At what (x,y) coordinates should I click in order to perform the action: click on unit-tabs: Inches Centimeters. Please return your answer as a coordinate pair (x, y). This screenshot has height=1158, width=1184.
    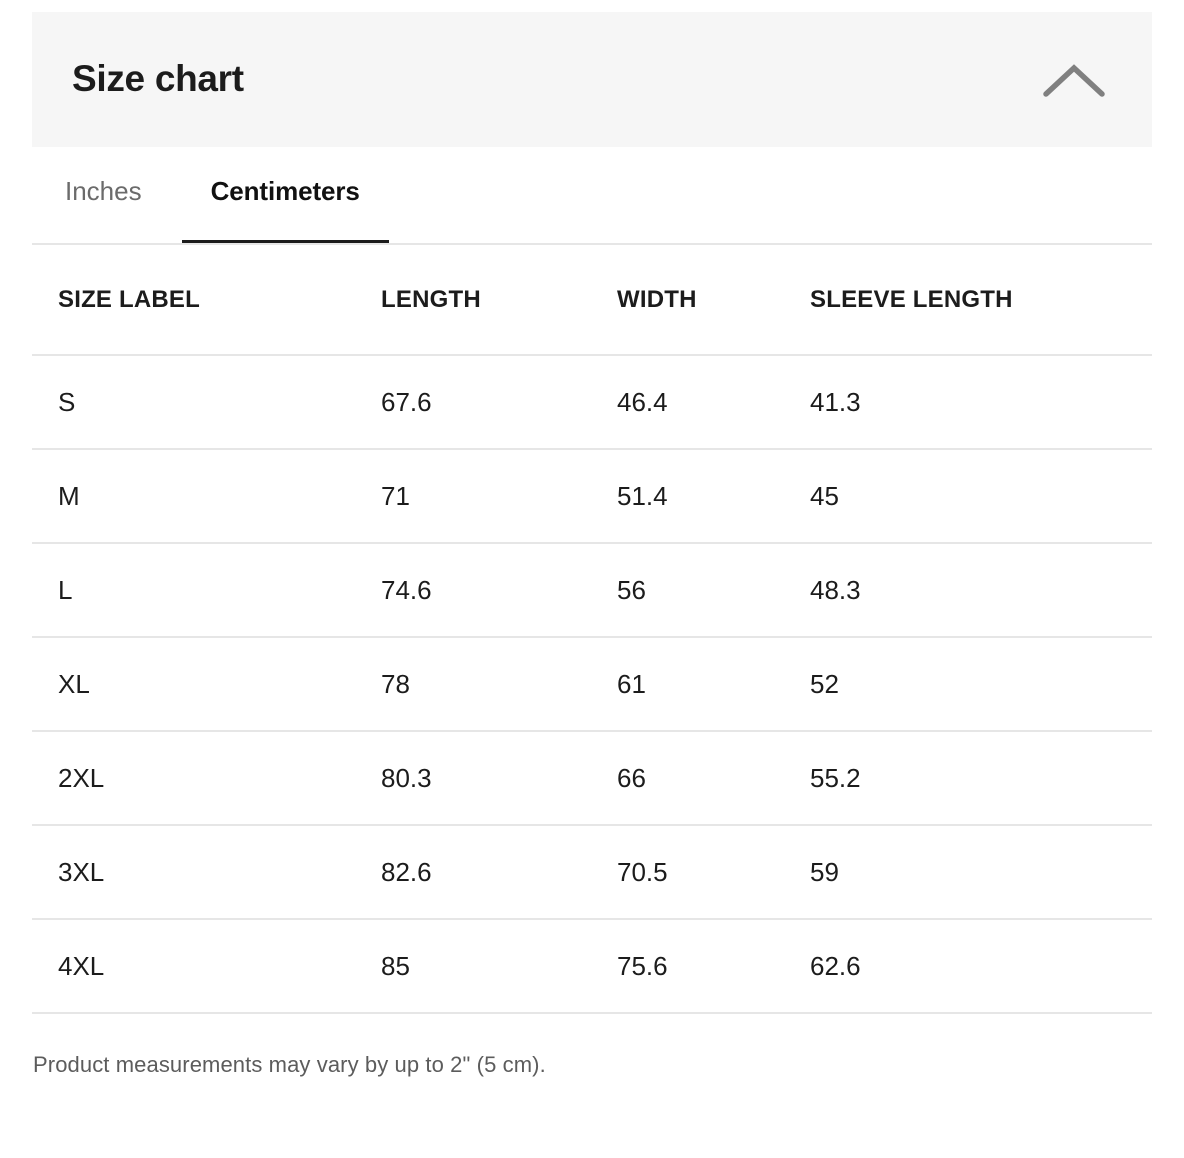
    Looking at the image, I should click on (592, 202).